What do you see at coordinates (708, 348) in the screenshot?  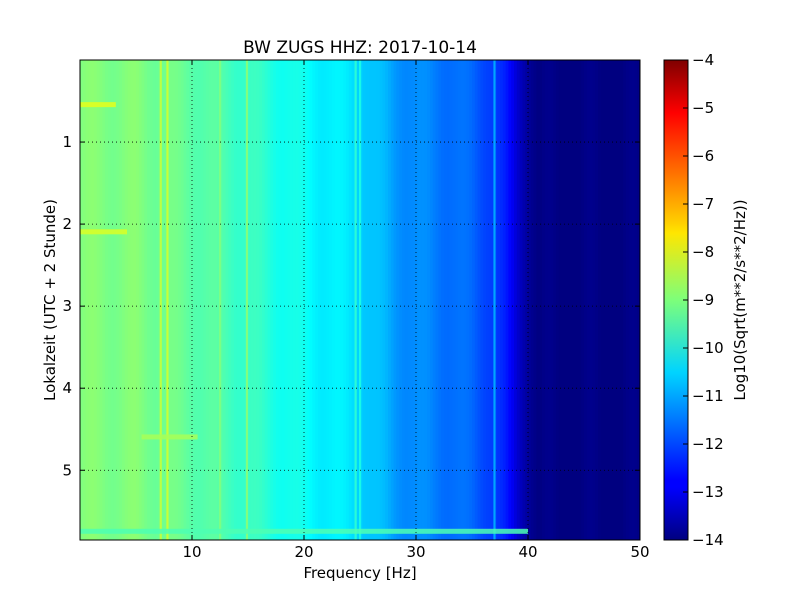 I see `colorbar-tick-label: −10` at bounding box center [708, 348].